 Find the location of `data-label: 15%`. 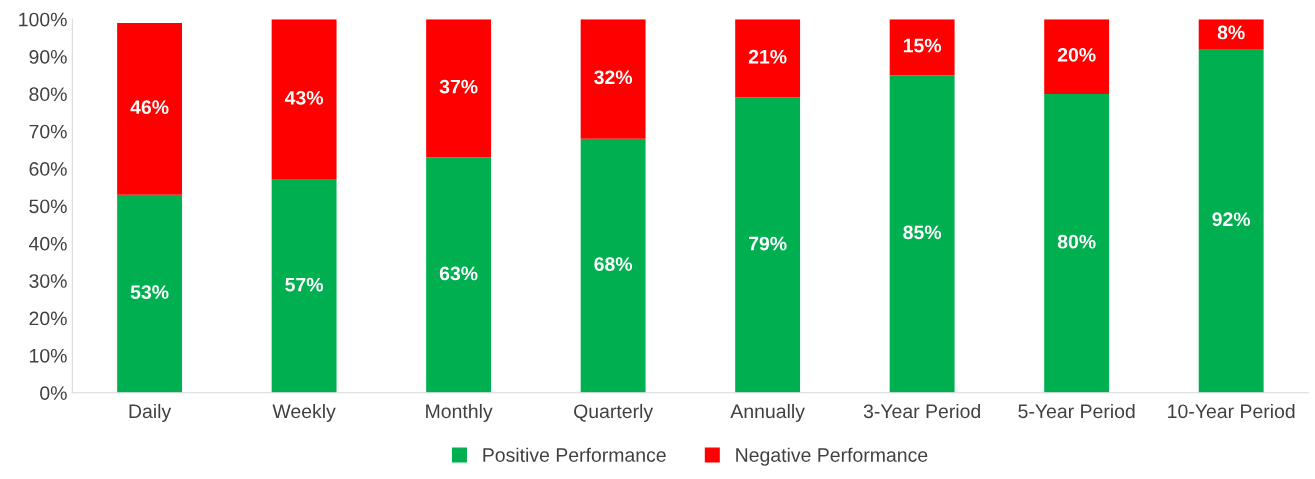

data-label: 15% is located at coordinates (922, 45).